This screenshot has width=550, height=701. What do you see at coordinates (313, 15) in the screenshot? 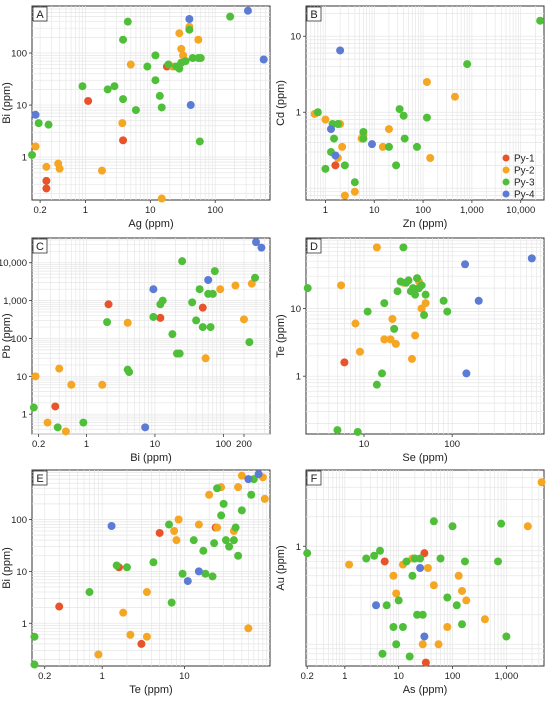
I see `panel-letter: B` at bounding box center [313, 15].